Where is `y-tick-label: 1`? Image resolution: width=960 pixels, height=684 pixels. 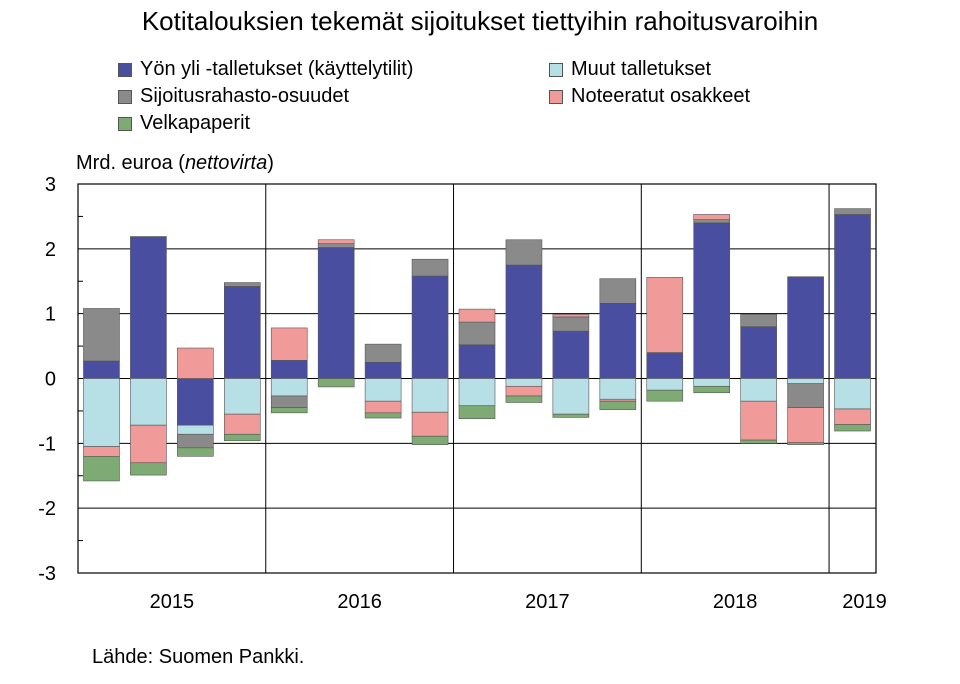 y-tick-label: 1 is located at coordinates (50, 315).